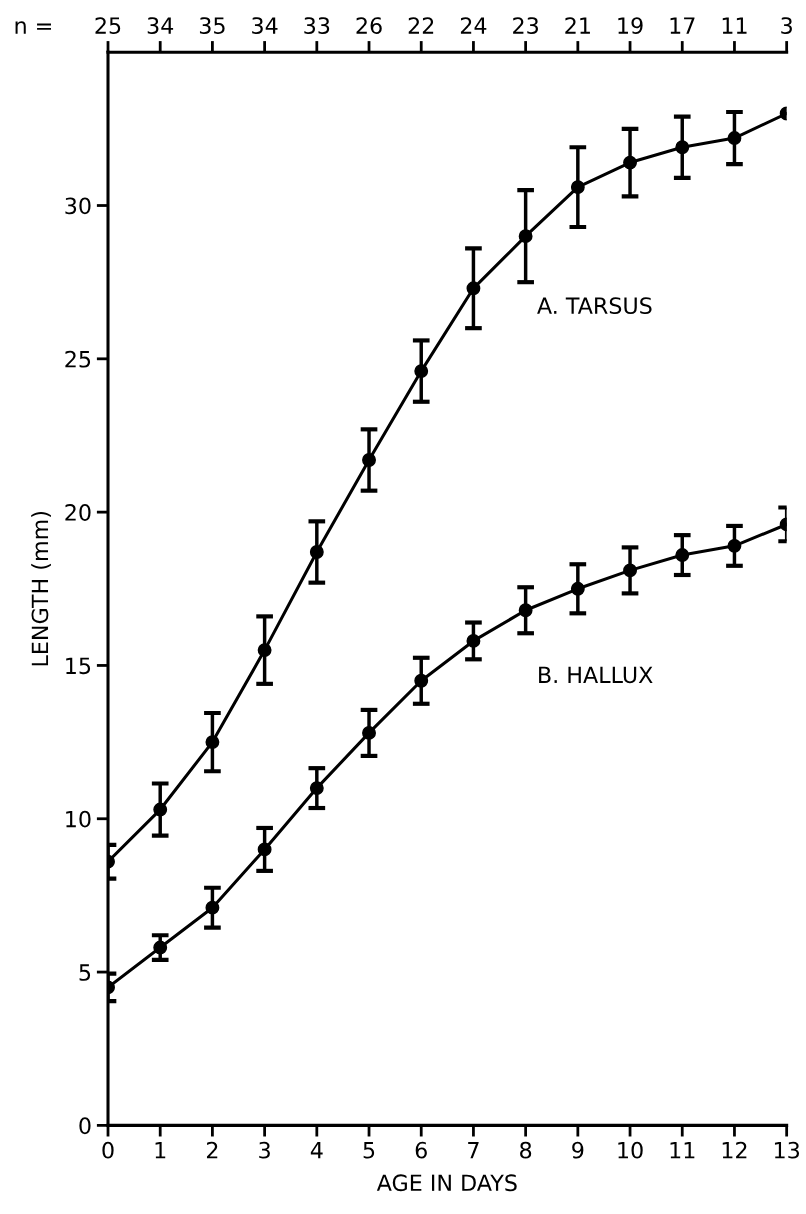  What do you see at coordinates (41, 588) in the screenshot?
I see `y-axis-title: LENGTH (mm)` at bounding box center [41, 588].